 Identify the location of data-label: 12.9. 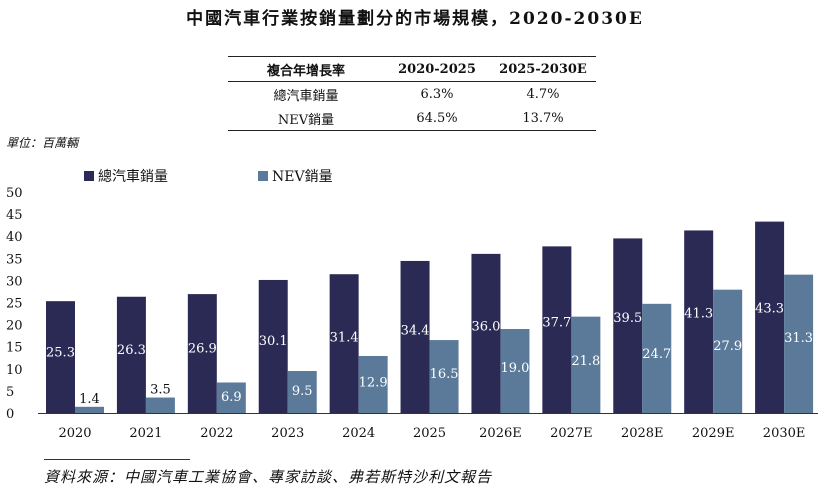
(373, 383).